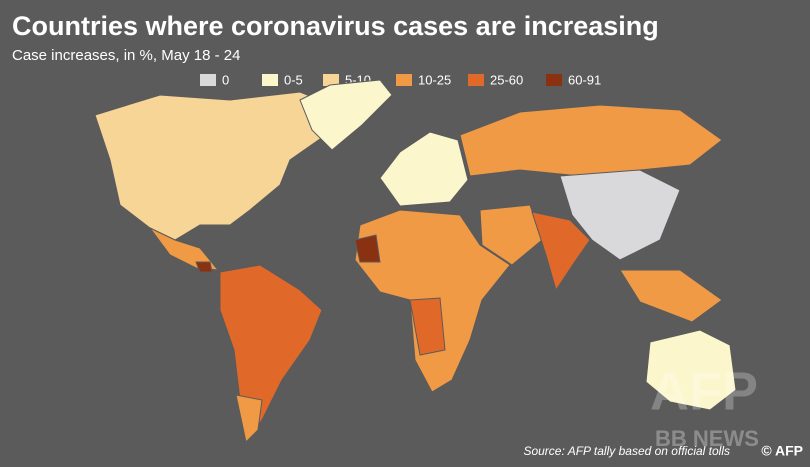 This screenshot has height=467, width=810. What do you see at coordinates (424, 169) in the screenshot?
I see `europe` at bounding box center [424, 169].